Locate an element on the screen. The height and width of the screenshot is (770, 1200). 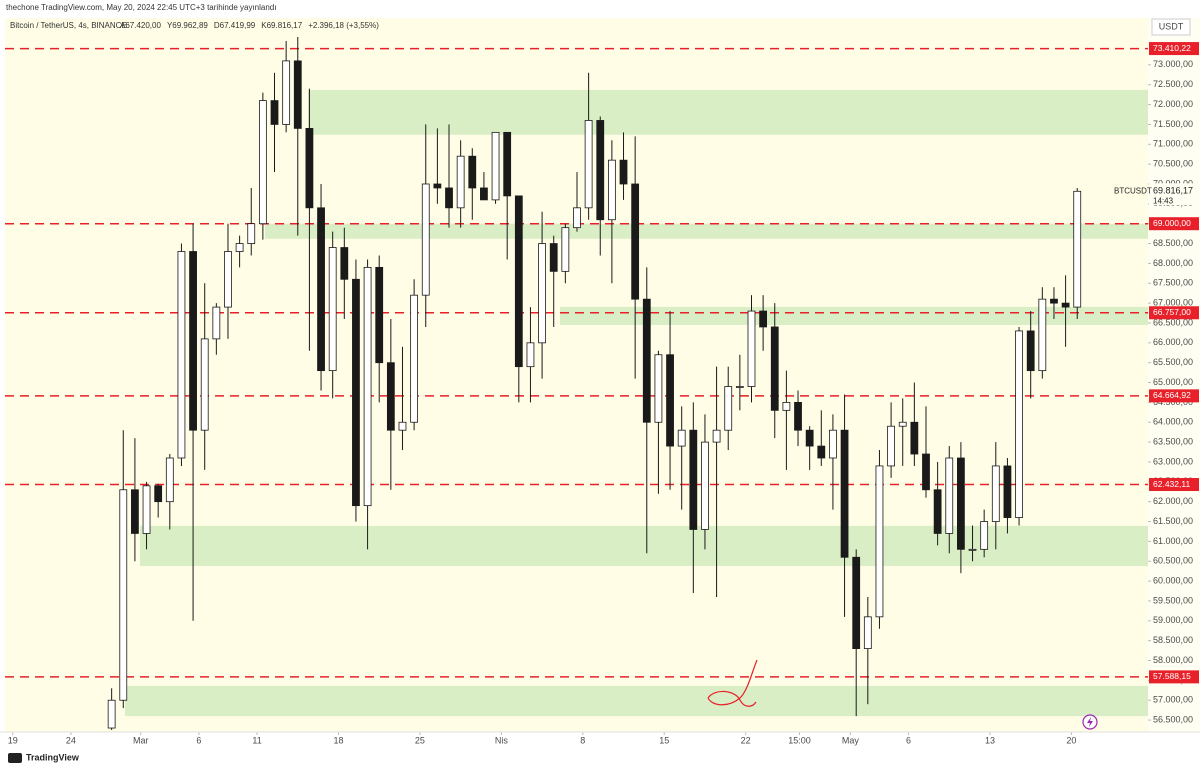
last-price-badge is located at coordinates (1174, 194).